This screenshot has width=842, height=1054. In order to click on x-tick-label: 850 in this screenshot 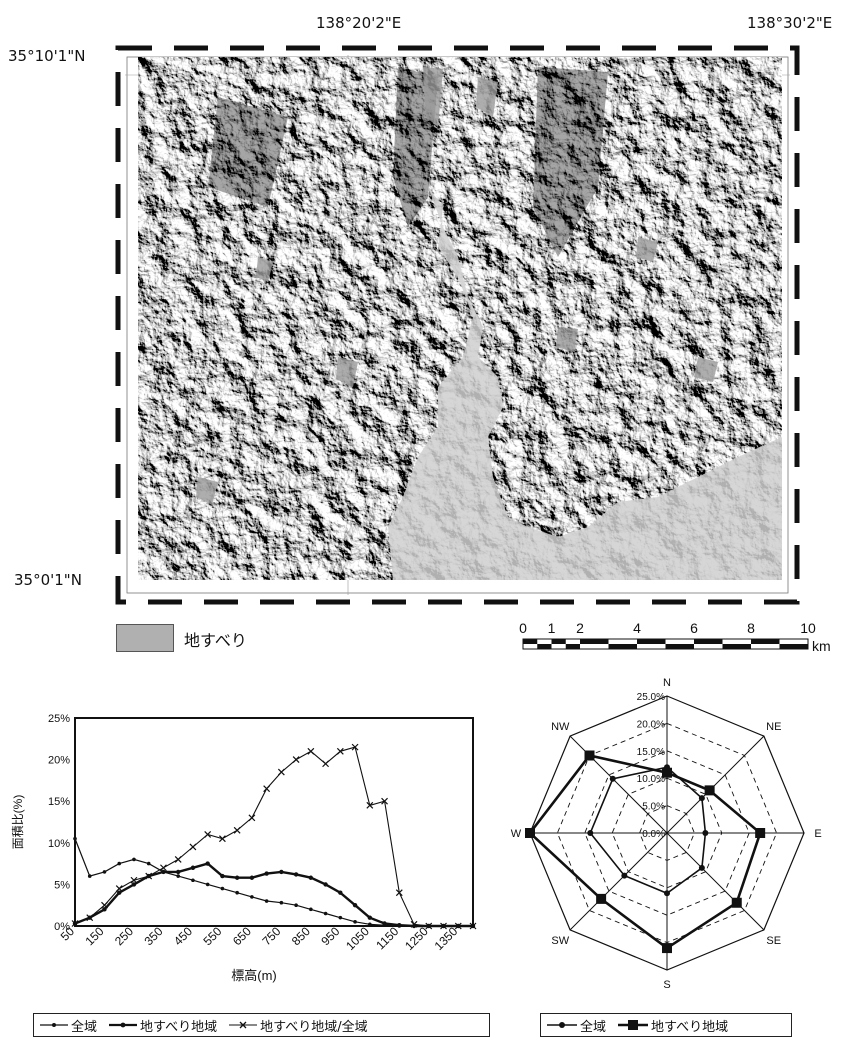, I will do `click(301, 936)`.